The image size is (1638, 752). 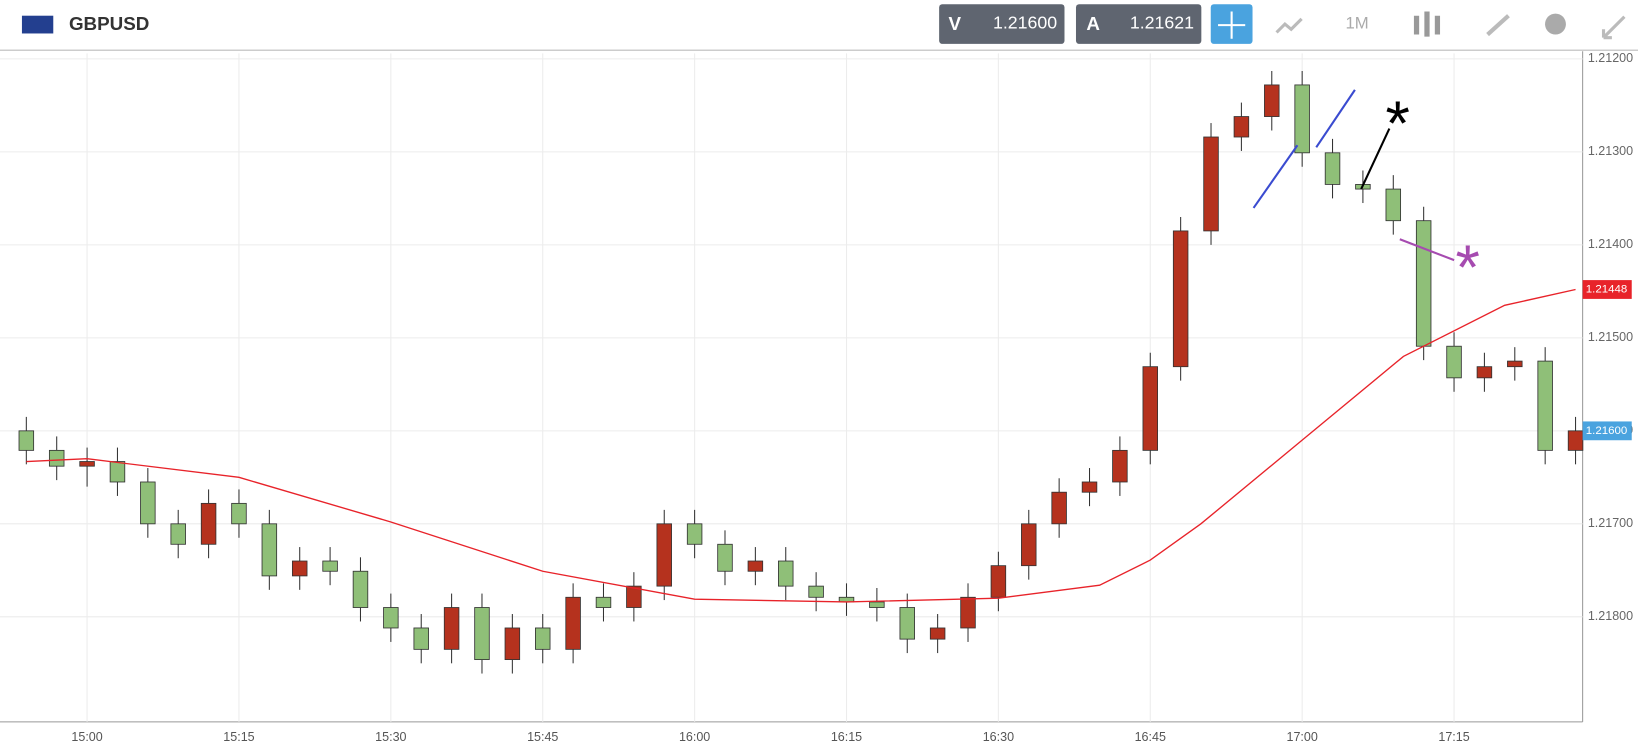 What do you see at coordinates (1453, 737) in the screenshot?
I see `x-tick-label: 17:15` at bounding box center [1453, 737].